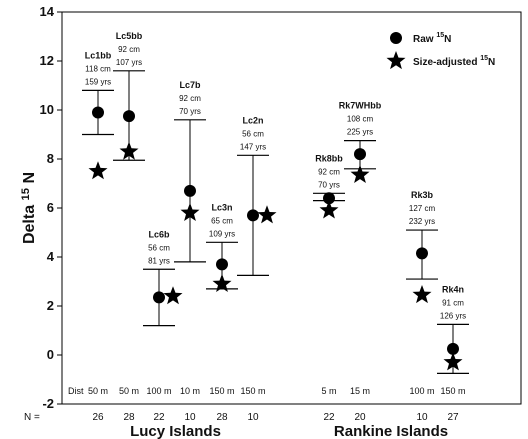 Image resolution: width=528 pixels, height=439 pixels. I want to click on dist-value: 15 m, so click(360, 391).